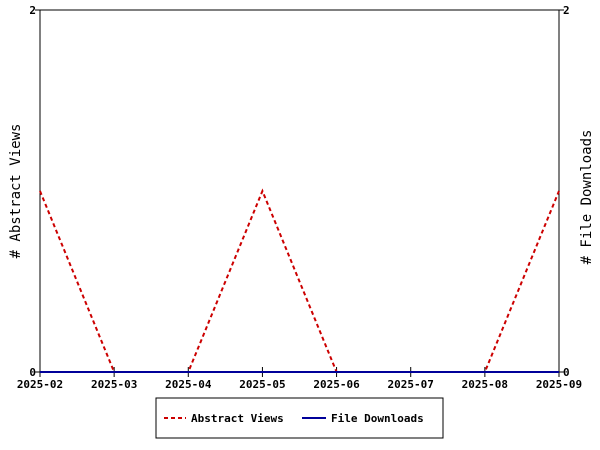  I want to click on x-tick-label: 2025-07, so click(411, 384).